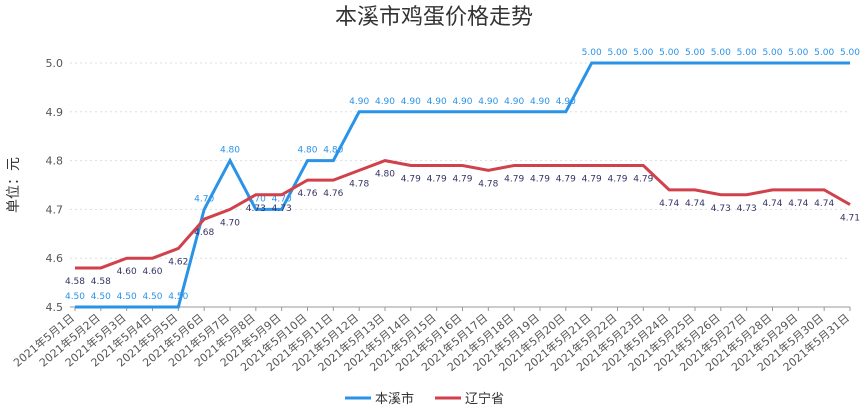 The height and width of the screenshot is (414, 868). What do you see at coordinates (55, 161) in the screenshot?
I see `y-tick-label: 4.8` at bounding box center [55, 161].